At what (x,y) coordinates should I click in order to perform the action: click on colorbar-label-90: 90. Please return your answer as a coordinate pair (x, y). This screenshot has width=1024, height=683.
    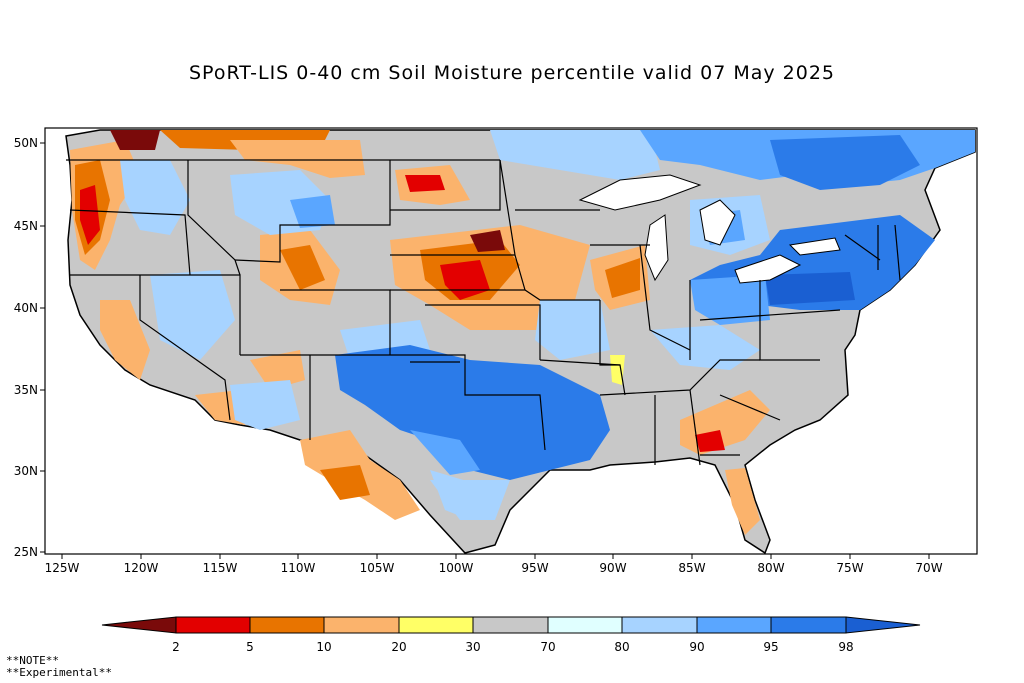
    Looking at the image, I should click on (696, 647).